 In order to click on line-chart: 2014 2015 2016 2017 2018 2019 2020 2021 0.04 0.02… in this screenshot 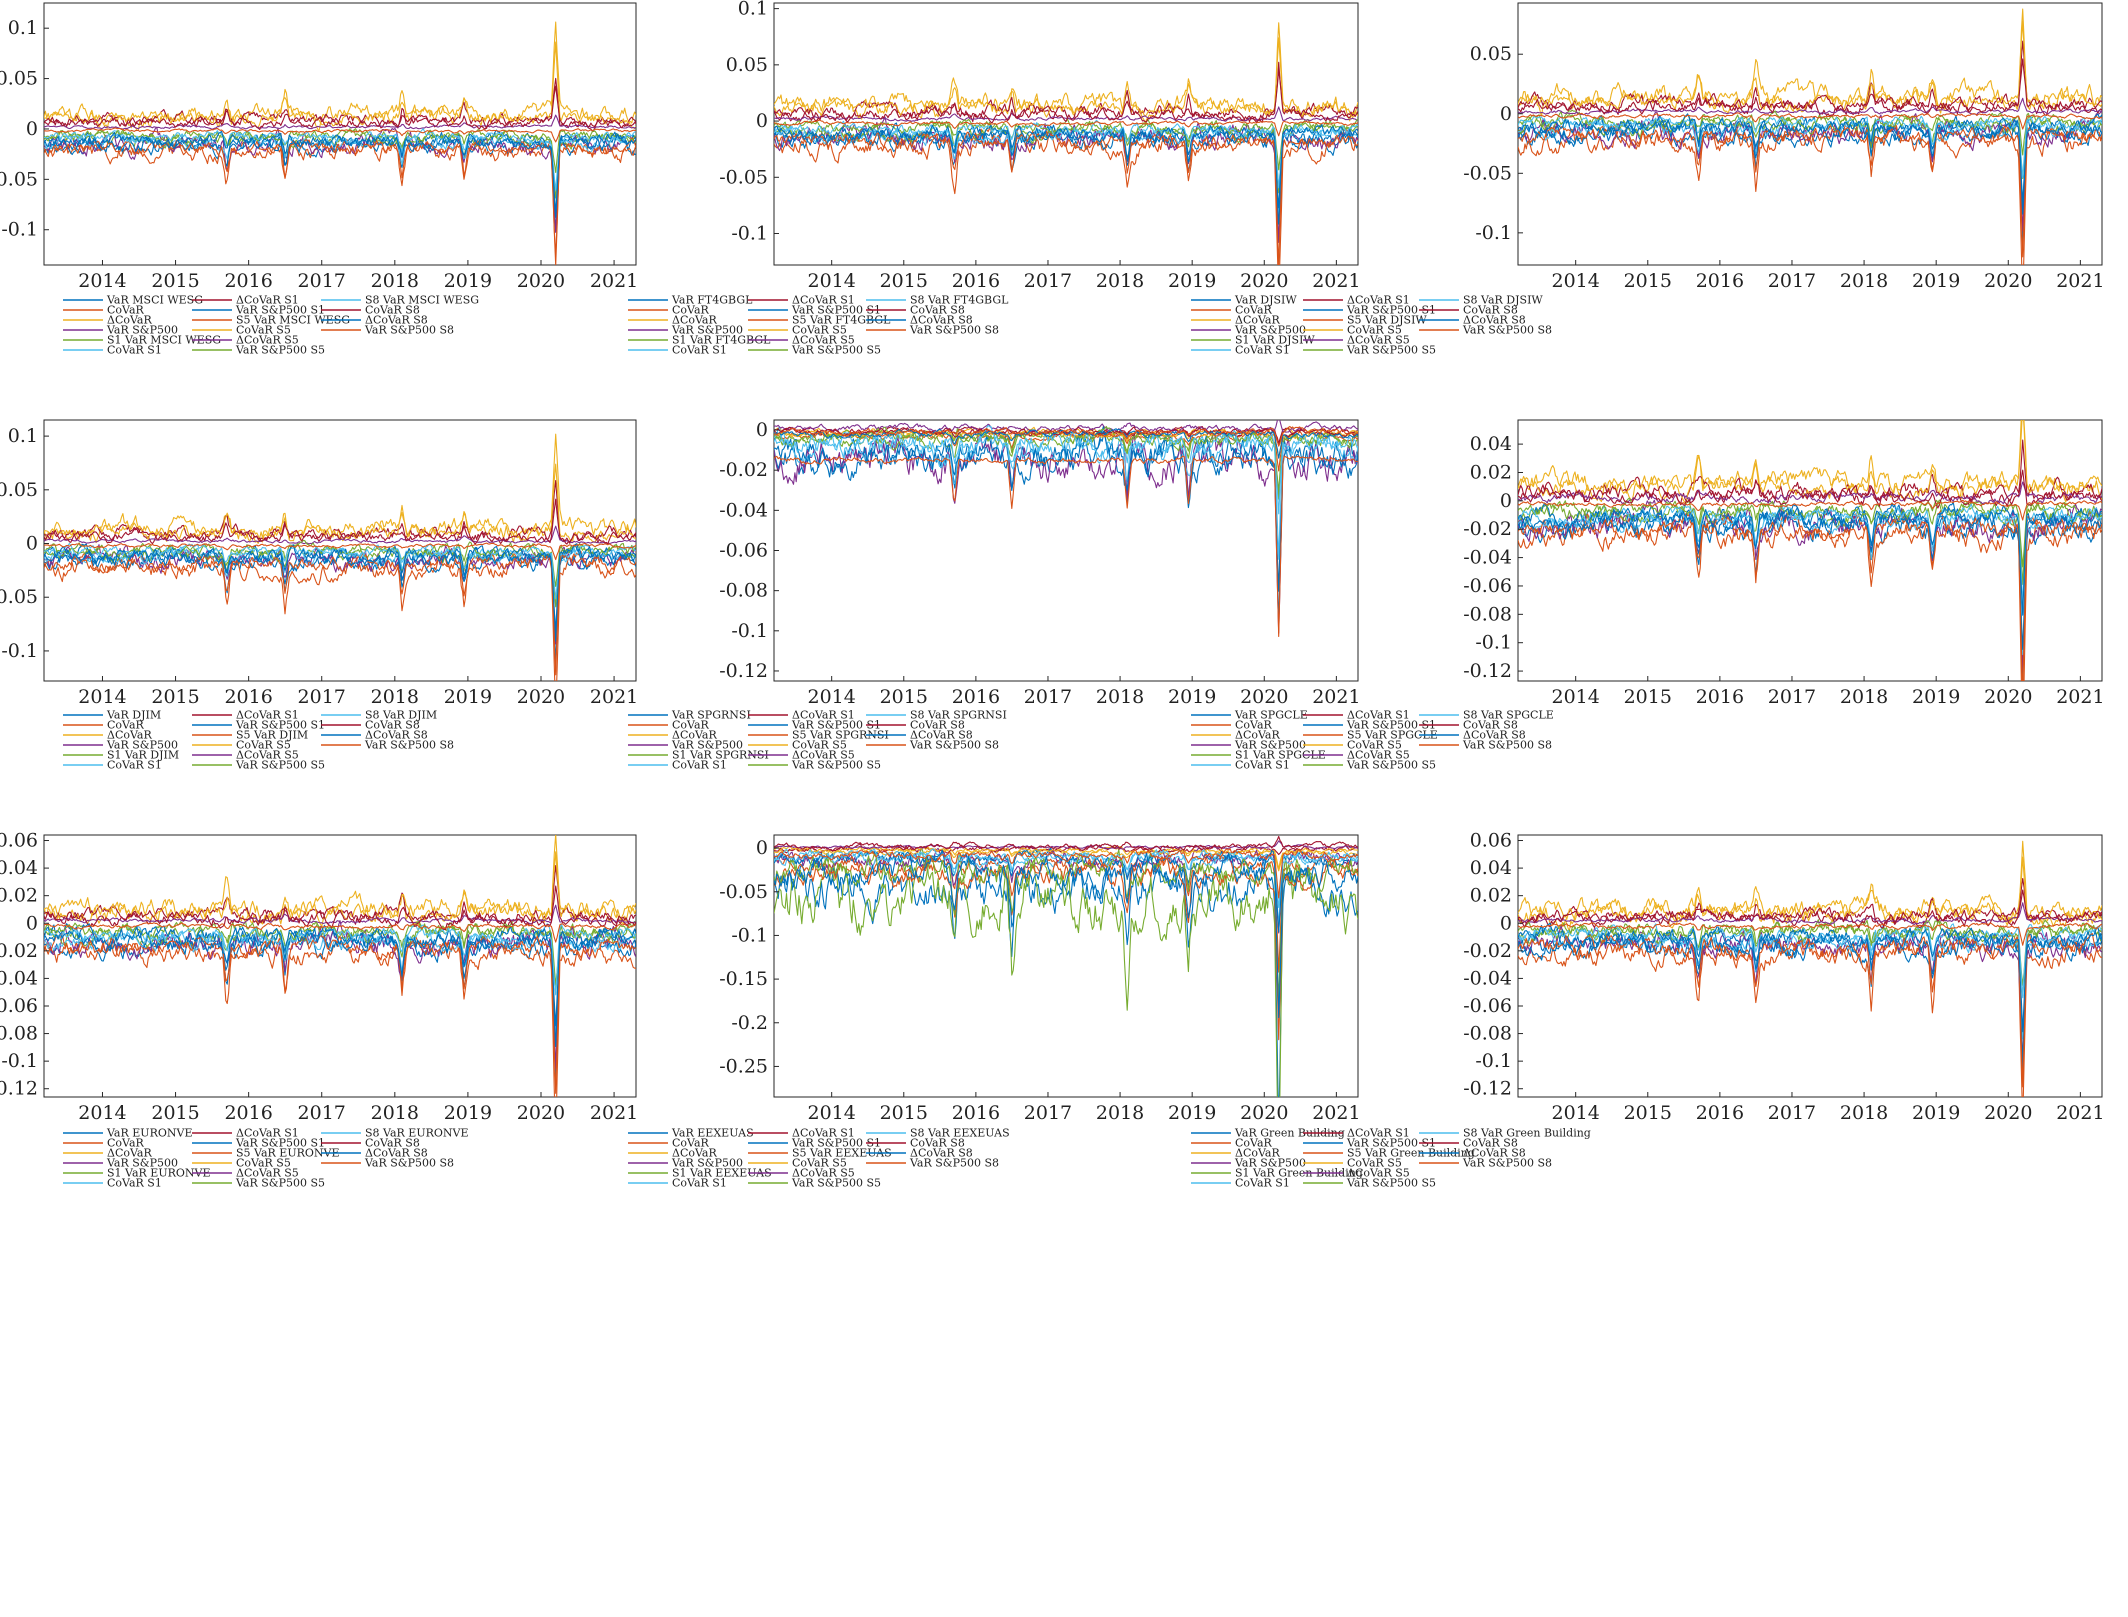, I will do `click(1648, 595)`.